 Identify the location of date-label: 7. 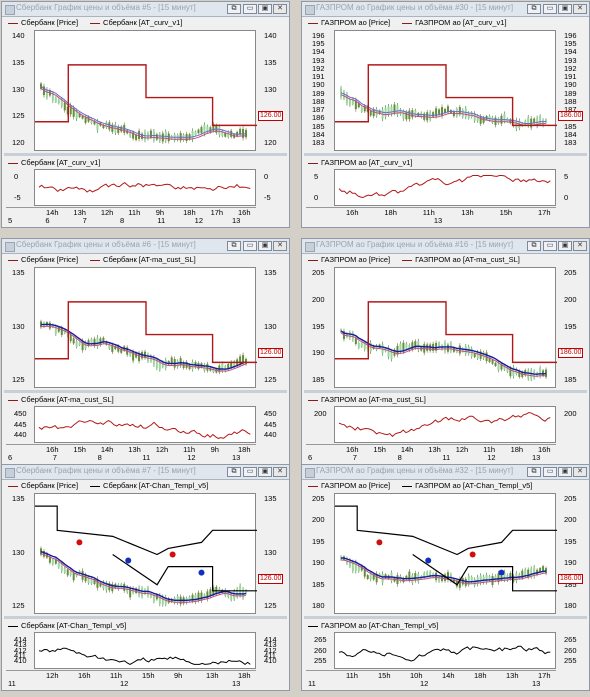
(84, 220).